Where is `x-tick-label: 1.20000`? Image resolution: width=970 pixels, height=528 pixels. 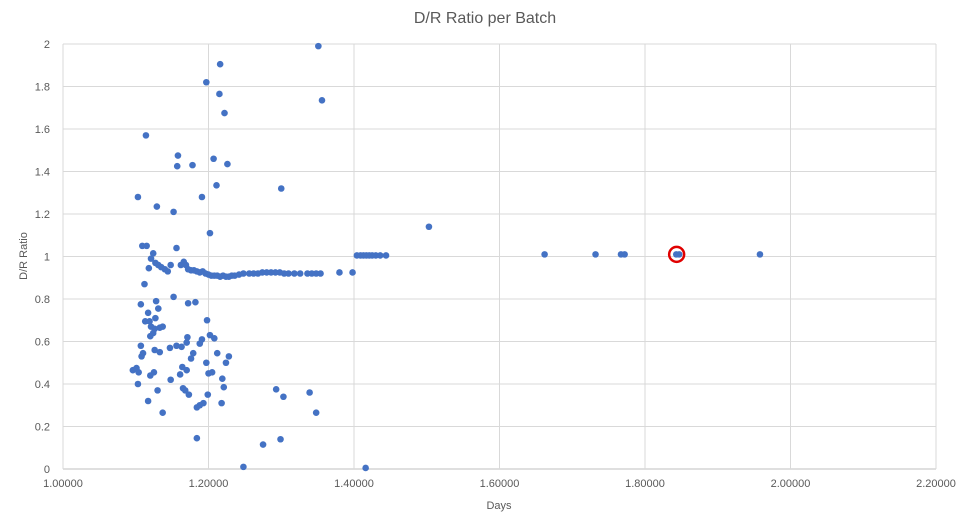
x-tick-label: 1.20000 is located at coordinates (209, 484).